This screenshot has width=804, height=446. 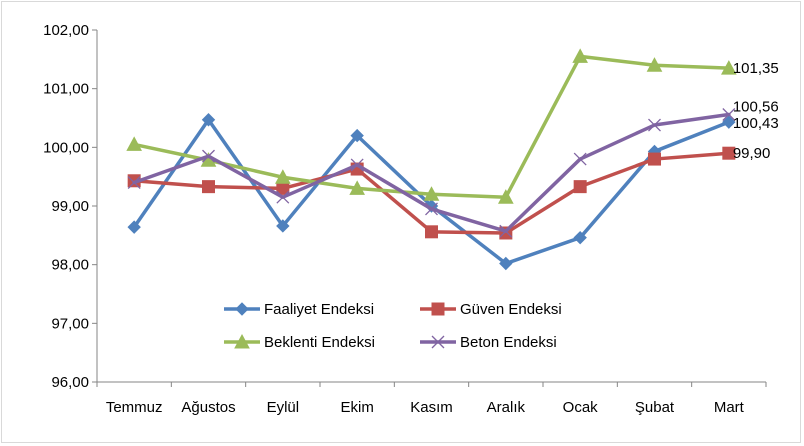 I want to click on legend-item: Beton Endeksi, so click(x=488, y=342).